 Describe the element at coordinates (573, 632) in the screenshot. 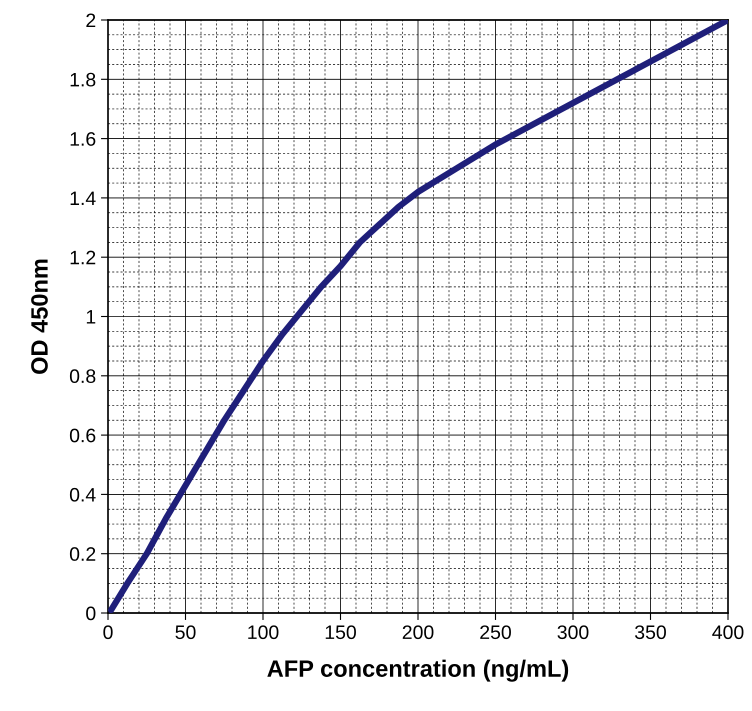

I see `x-tick-label: 300` at that location.